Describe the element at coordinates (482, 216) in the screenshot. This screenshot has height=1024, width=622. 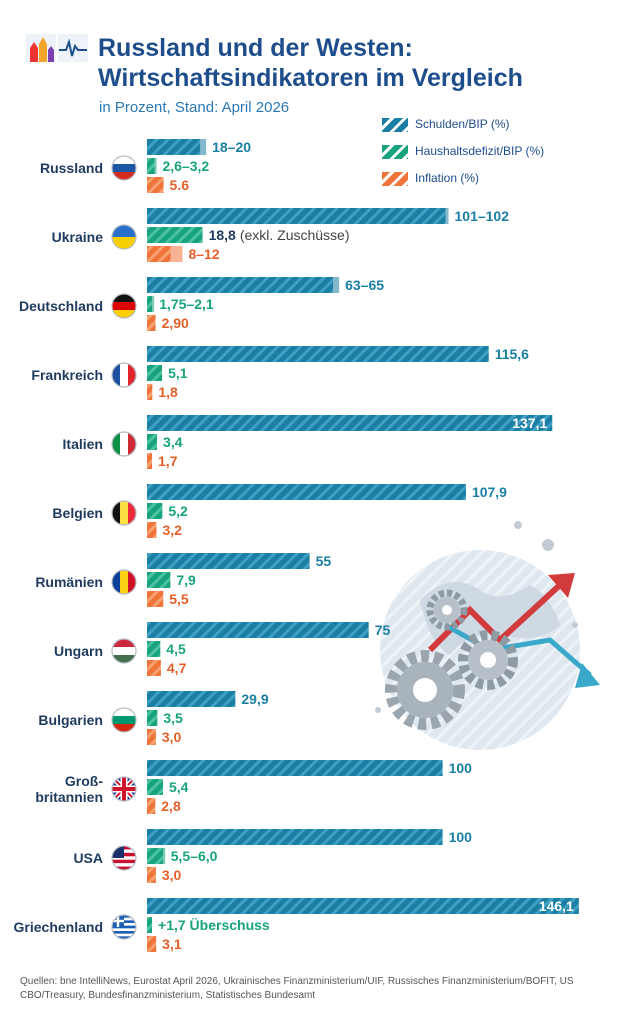
I see `debt-value-label: 101–102` at that location.